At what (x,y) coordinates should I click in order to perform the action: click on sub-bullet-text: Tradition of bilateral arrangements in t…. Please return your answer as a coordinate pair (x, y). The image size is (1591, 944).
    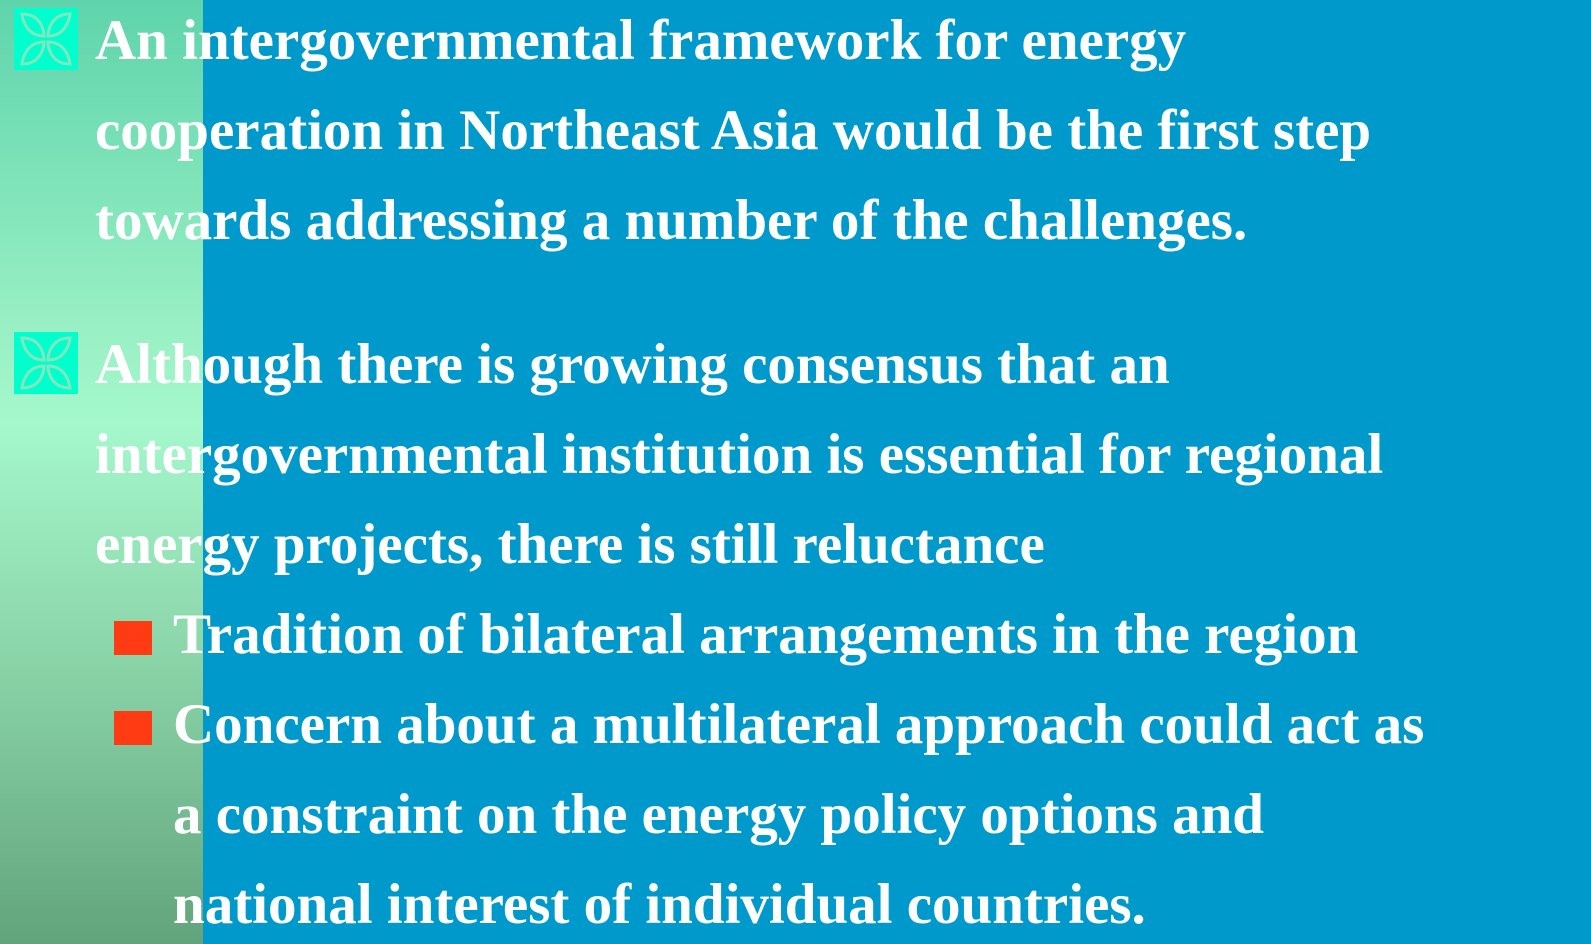
    Looking at the image, I should click on (766, 634).